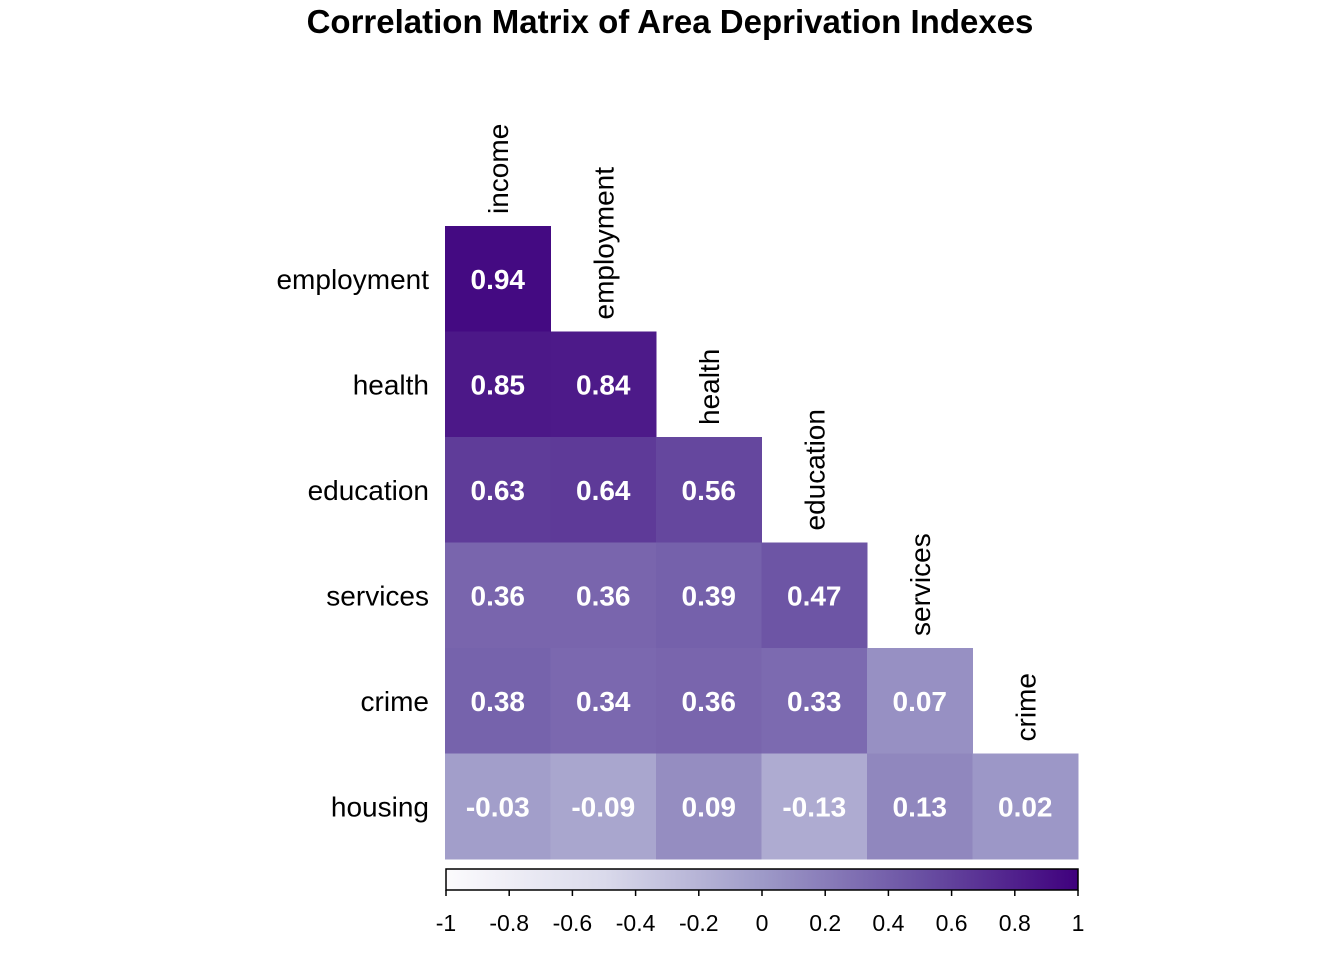  I want to click on cell-health-income, so click(498, 384).